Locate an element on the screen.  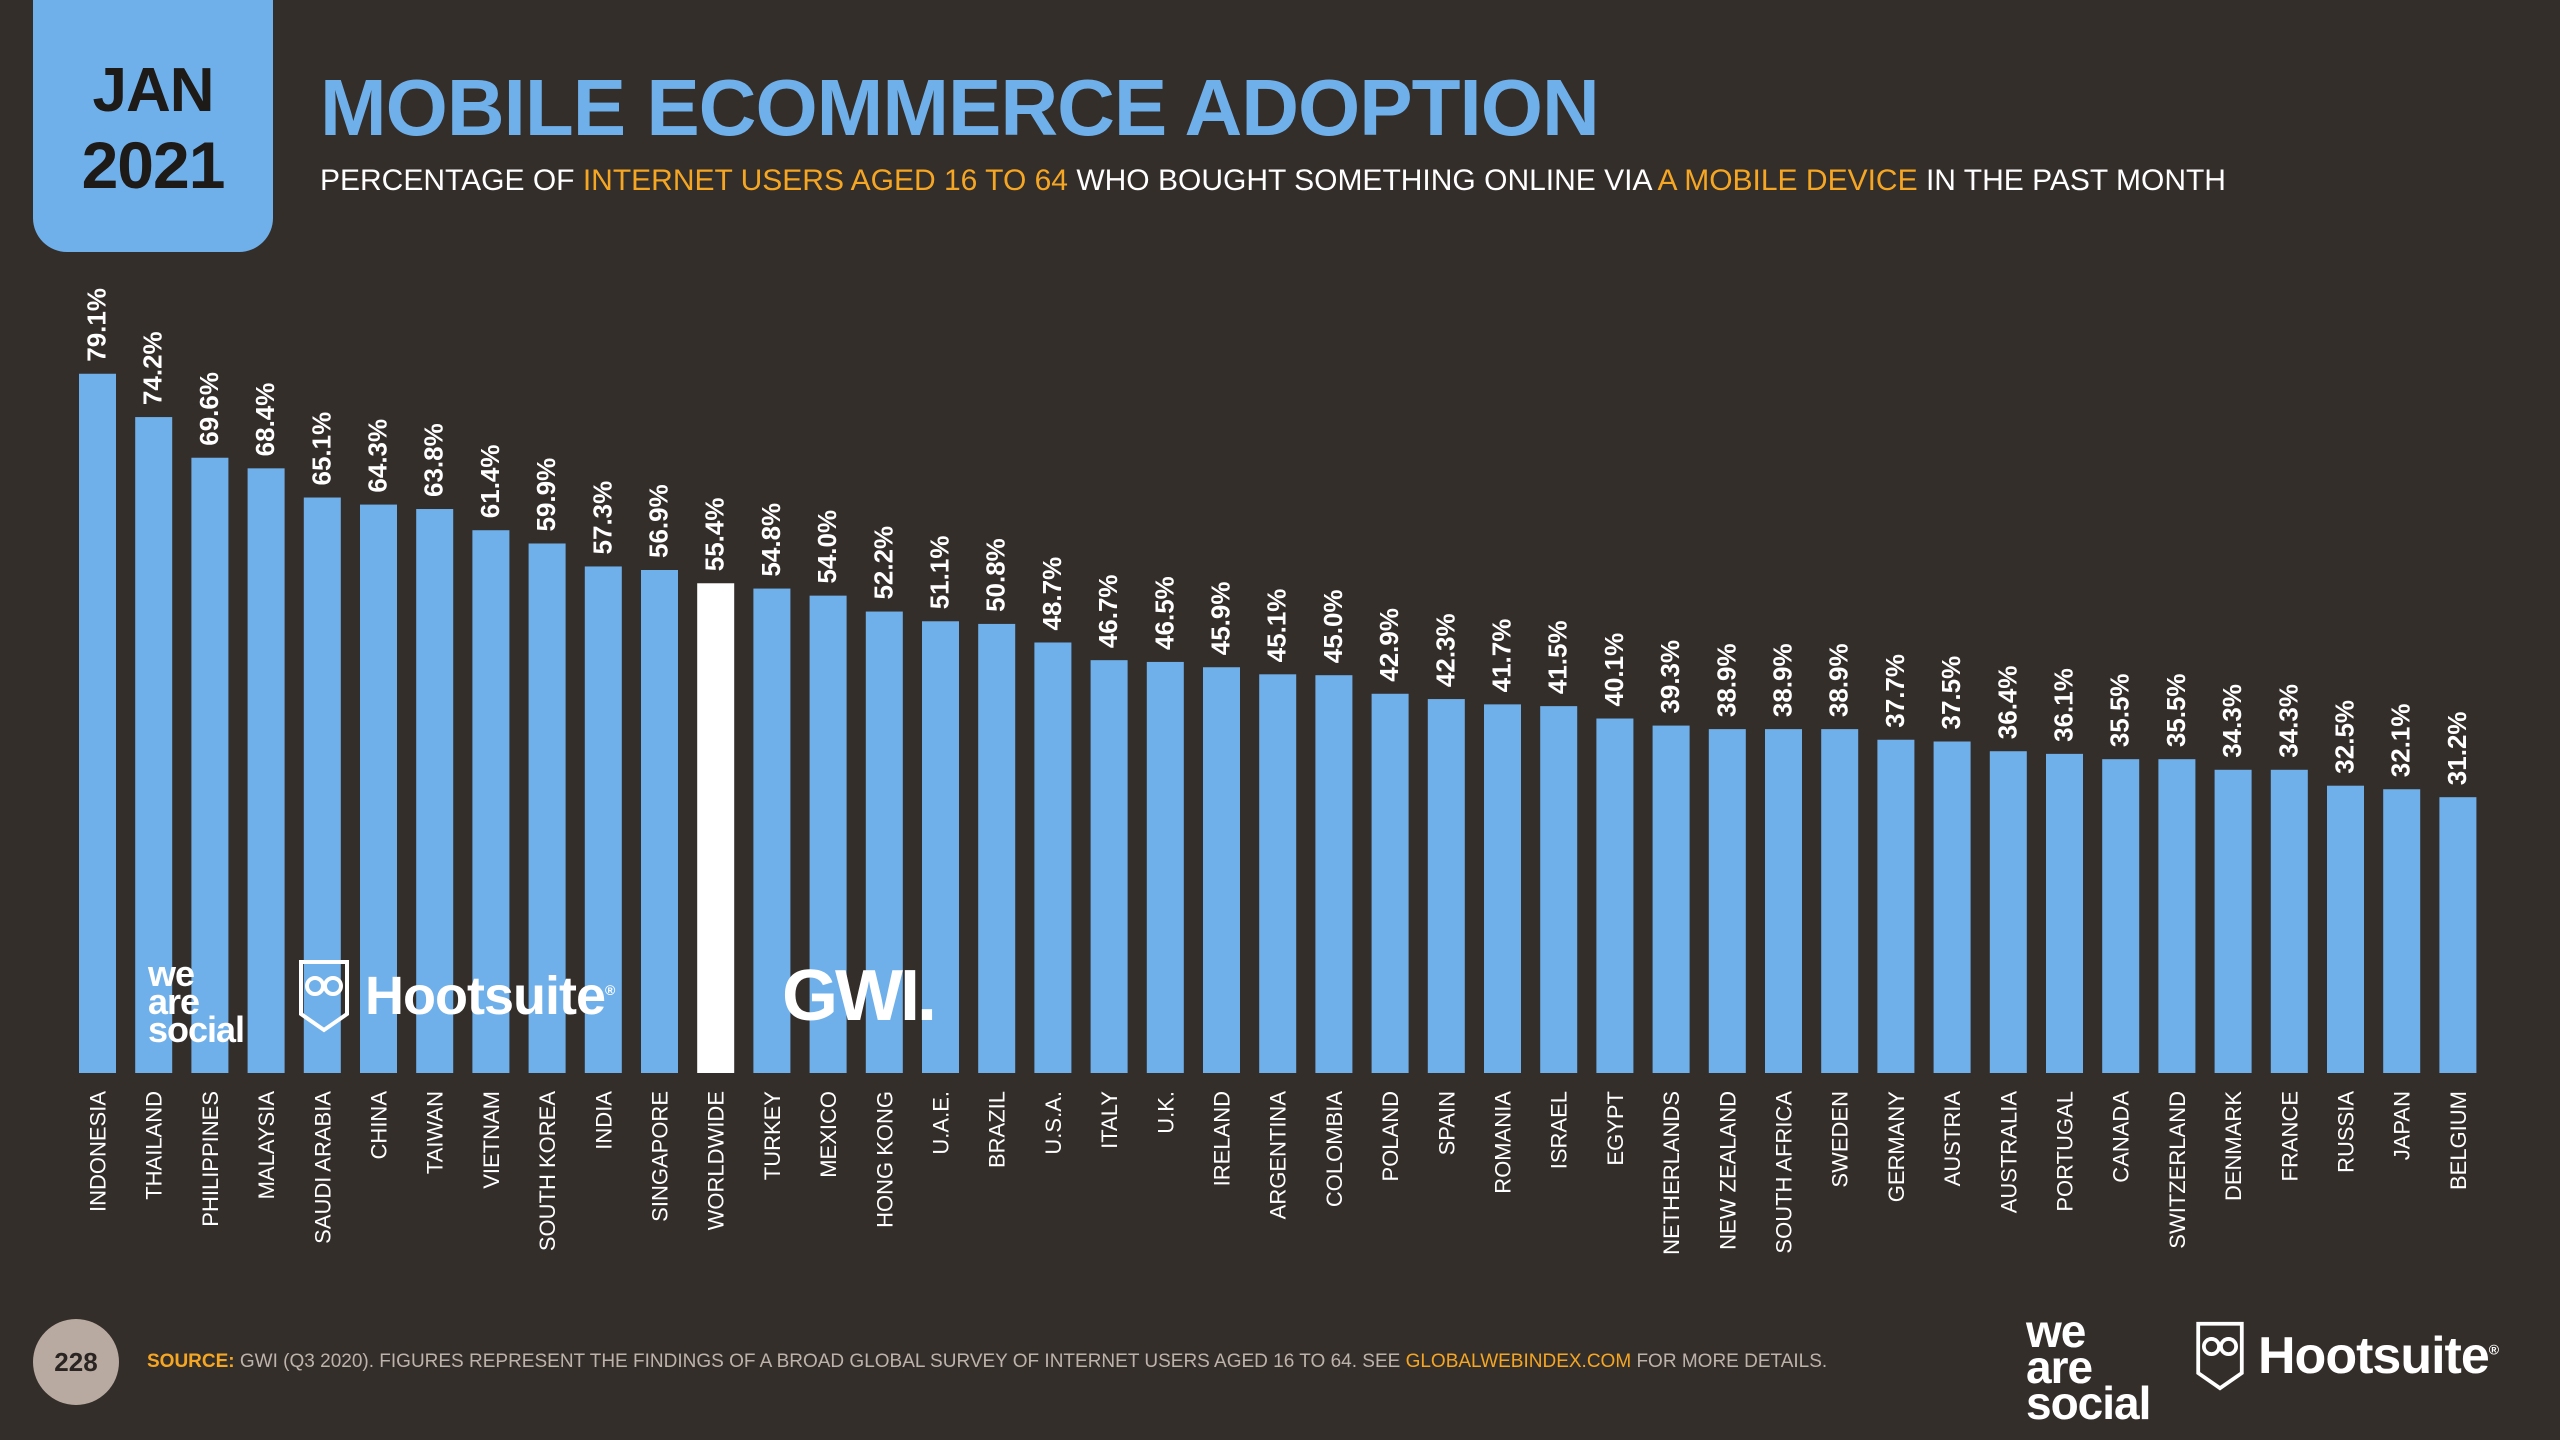
bar-japan is located at coordinates (2402, 931).